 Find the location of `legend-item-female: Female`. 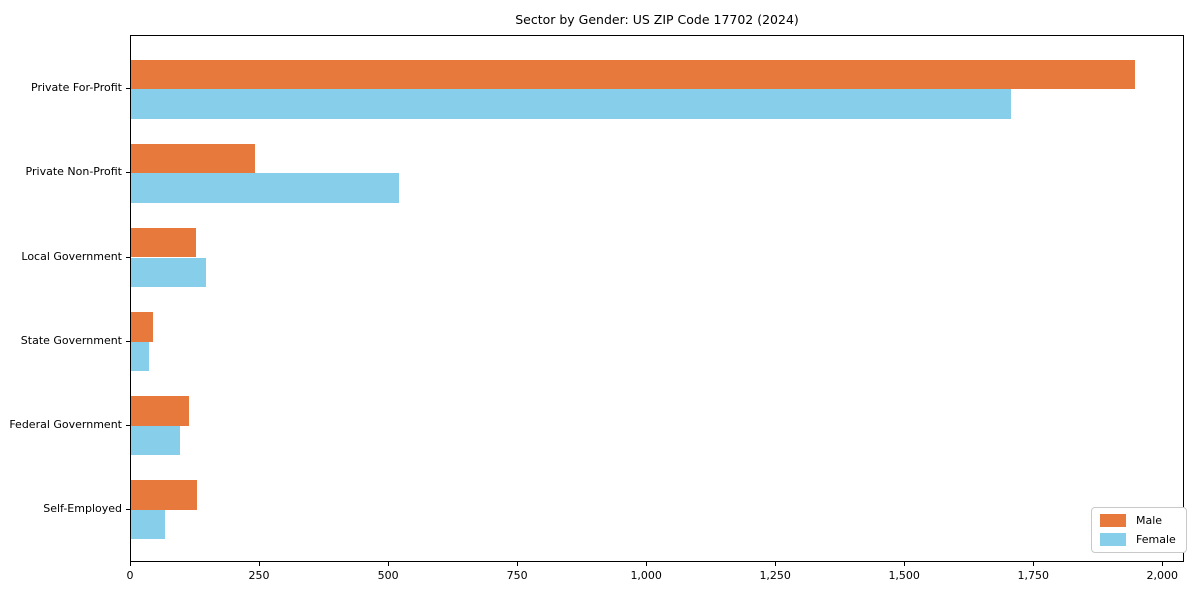

legend-item-female: Female is located at coordinates (1138, 539).